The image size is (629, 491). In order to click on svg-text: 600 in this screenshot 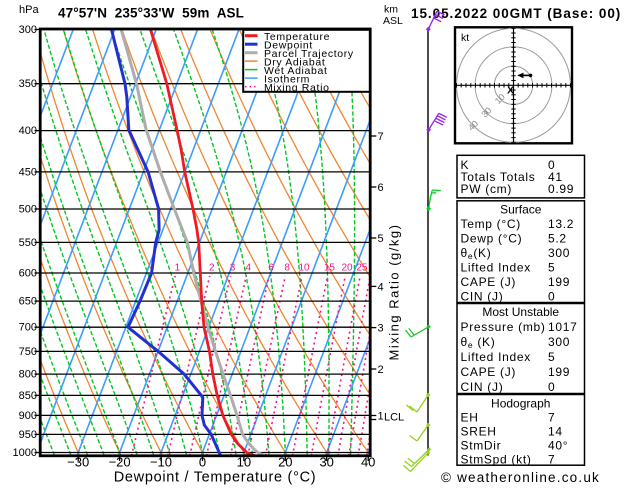, I will do `click(28, 274)`.